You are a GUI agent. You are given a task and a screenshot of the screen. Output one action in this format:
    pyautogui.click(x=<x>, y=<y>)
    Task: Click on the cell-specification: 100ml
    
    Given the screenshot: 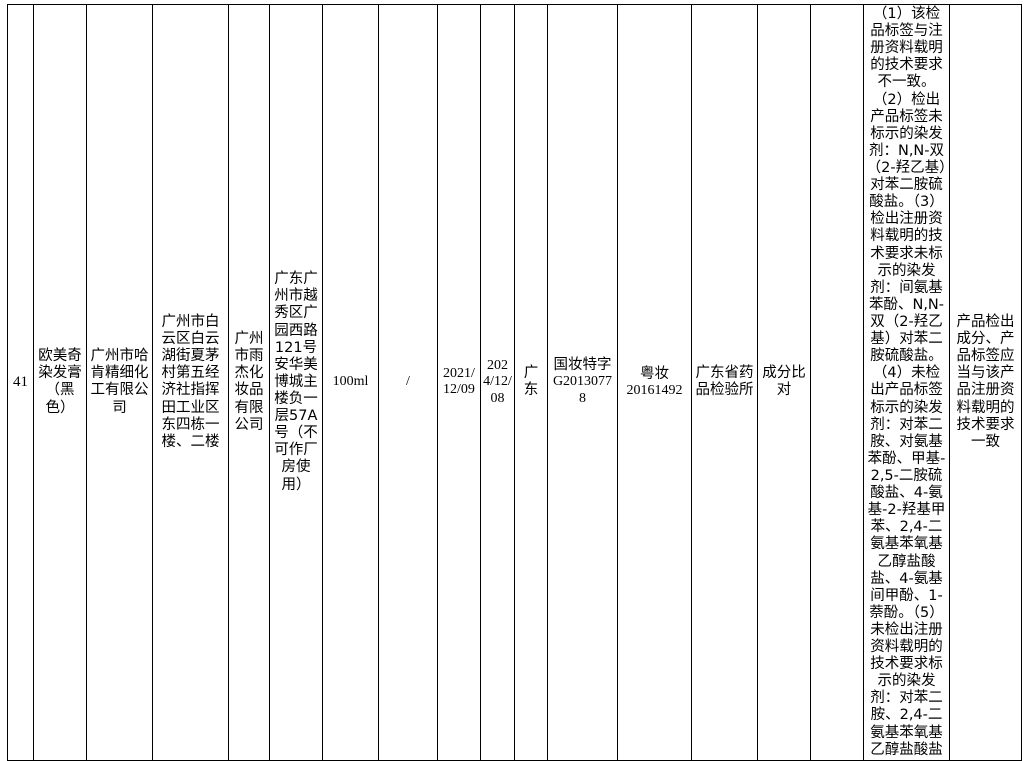 What is the action you would take?
    pyautogui.click(x=350, y=382)
    